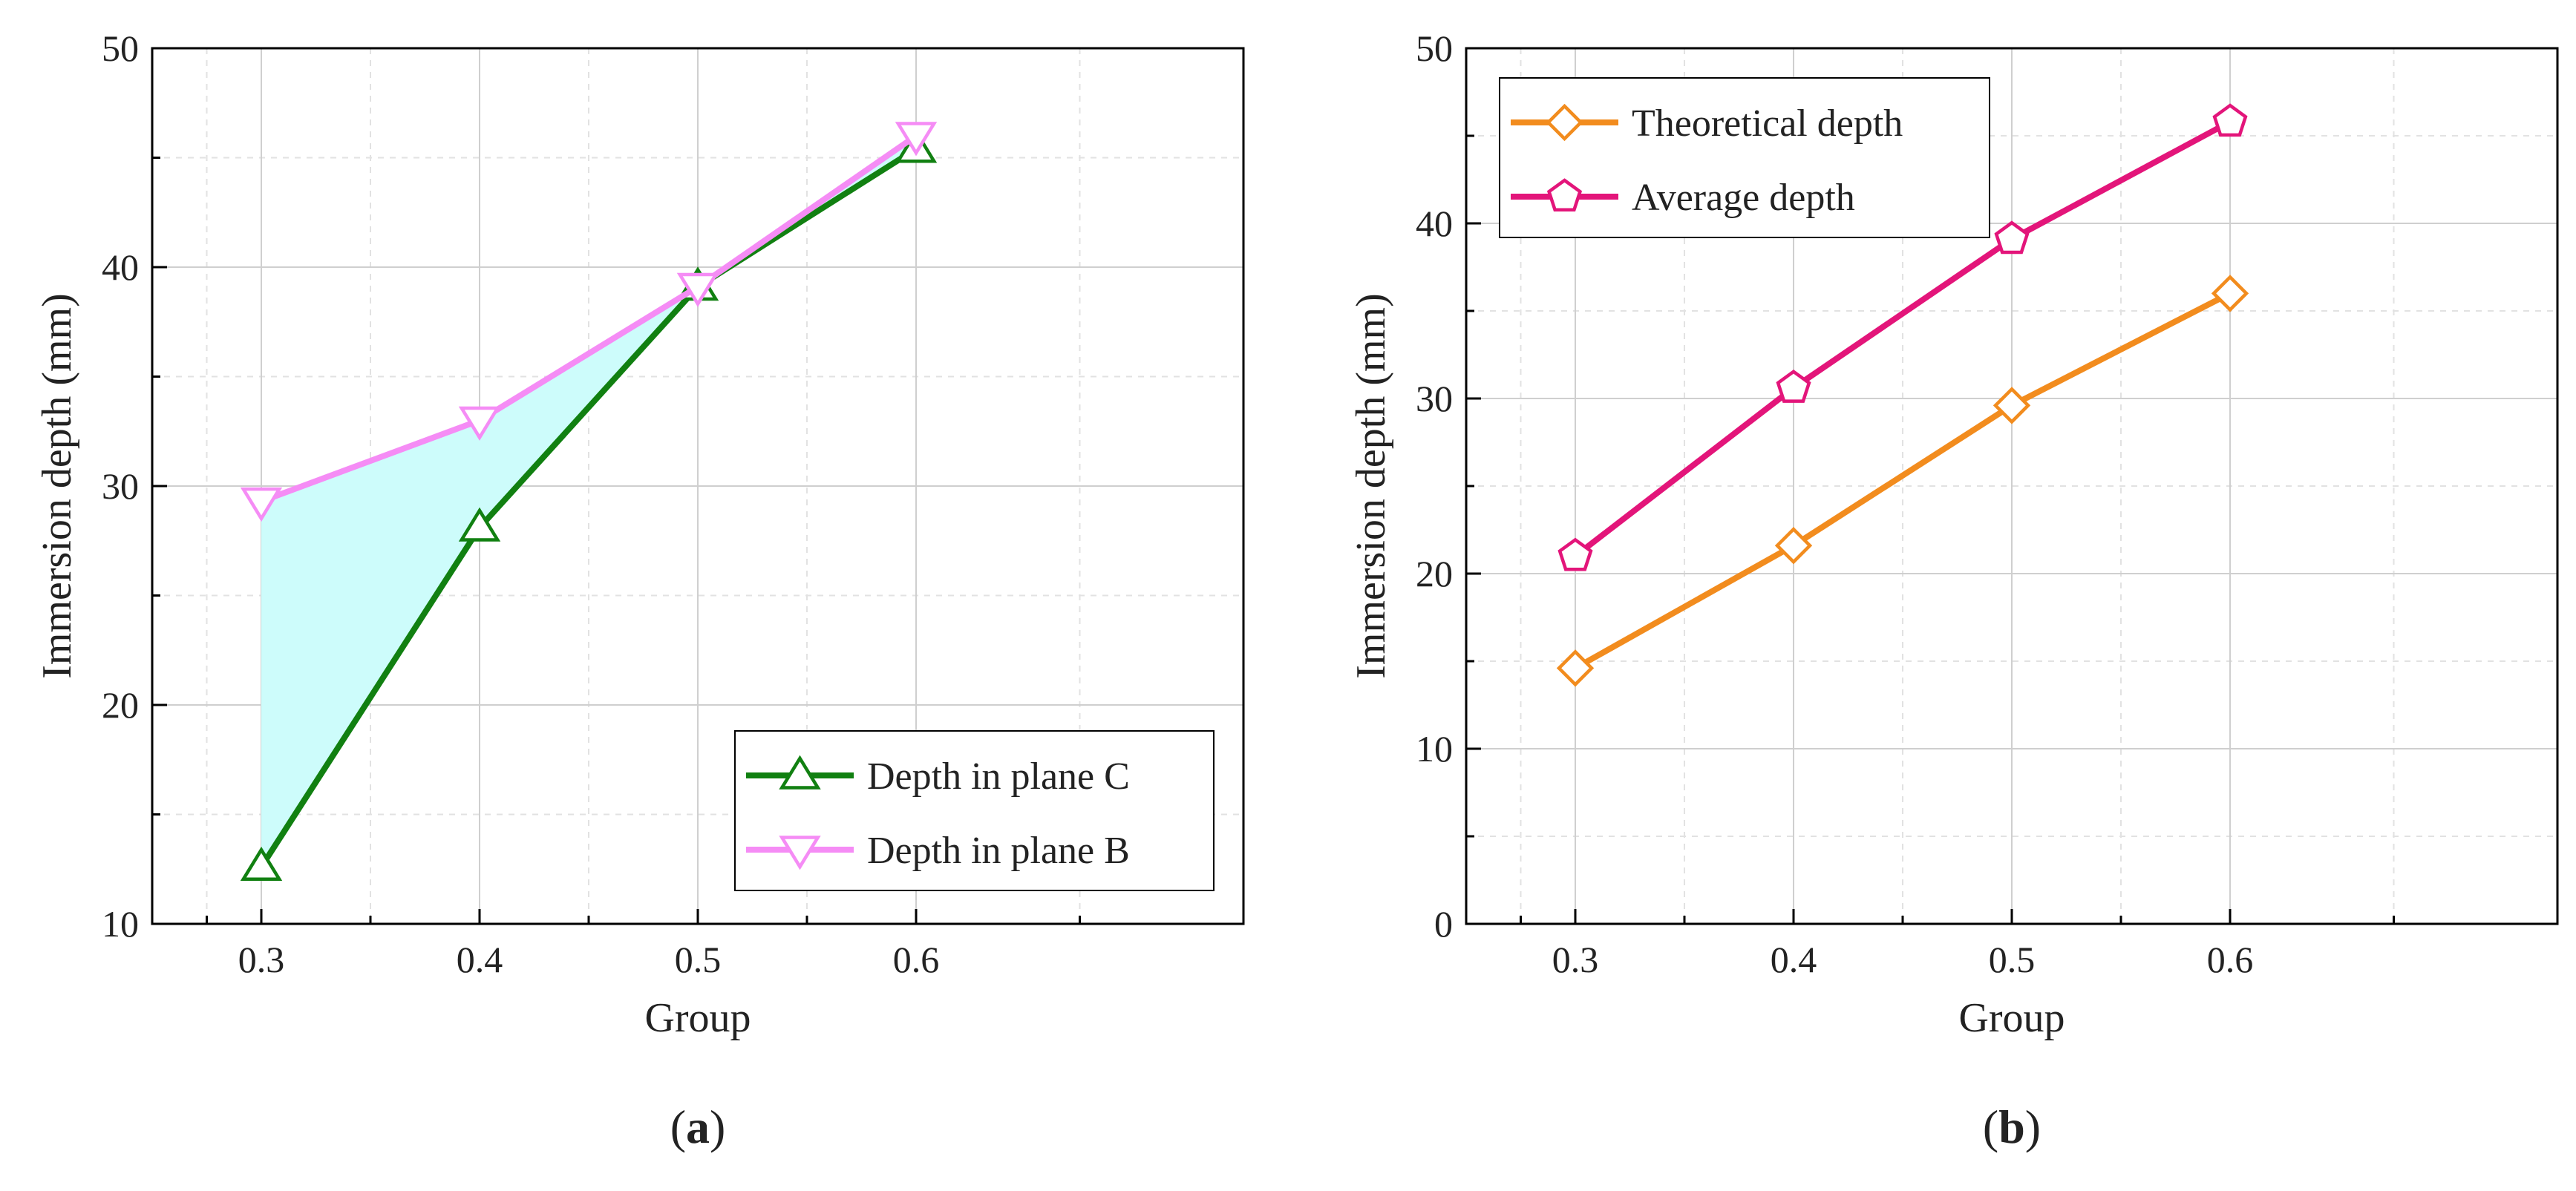  I want to click on panel-label: (b), so click(2012, 1126).